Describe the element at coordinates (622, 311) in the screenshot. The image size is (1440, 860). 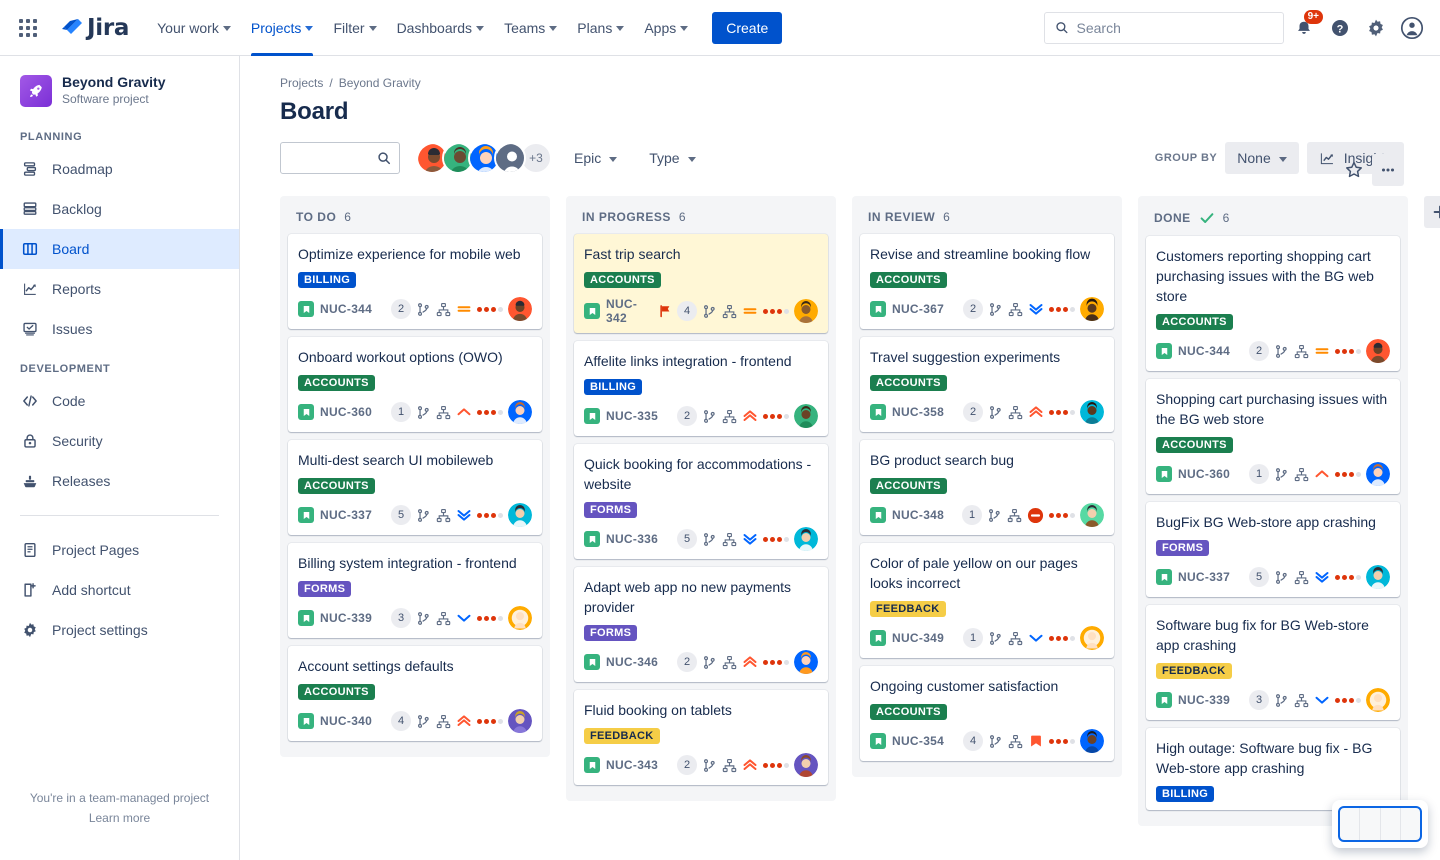
I see `issue-key: NUC-342` at that location.